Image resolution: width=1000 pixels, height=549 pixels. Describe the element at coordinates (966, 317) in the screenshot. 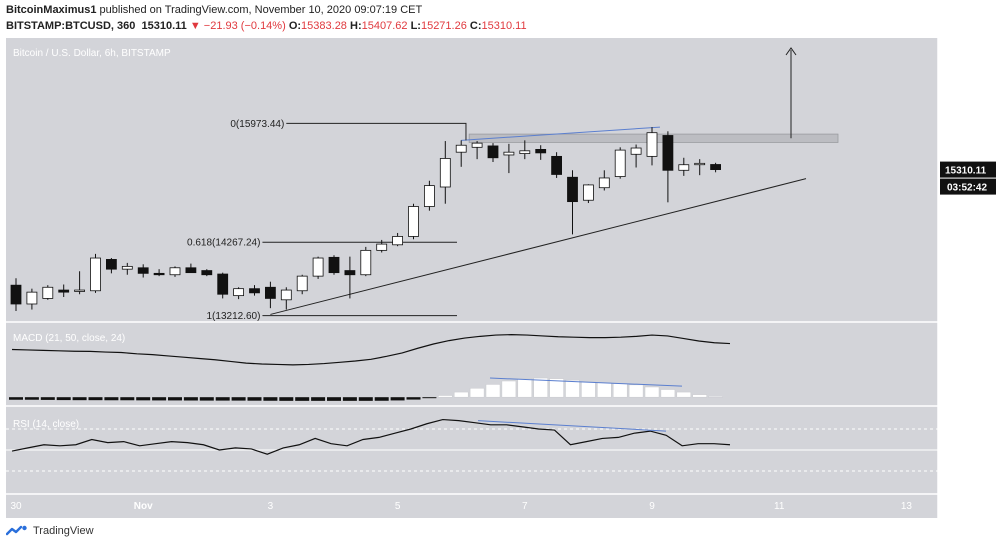

I see `price-tick-label: 13200.00` at that location.